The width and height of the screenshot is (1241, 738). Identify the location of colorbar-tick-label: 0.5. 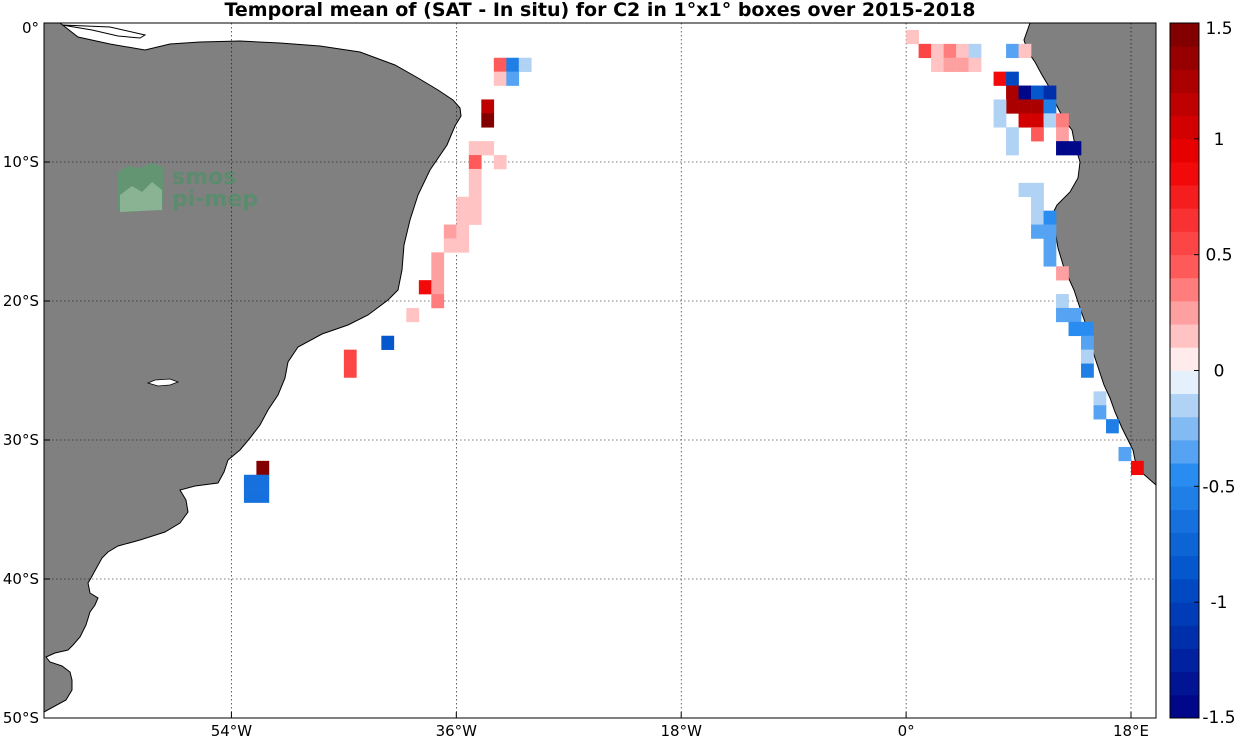
(1218, 256).